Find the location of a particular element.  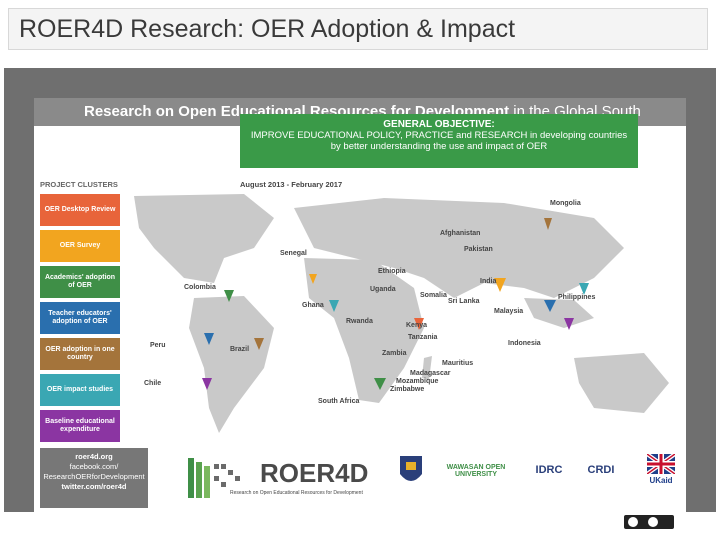

project-cluster-1: OER Survey is located at coordinates (80, 246).